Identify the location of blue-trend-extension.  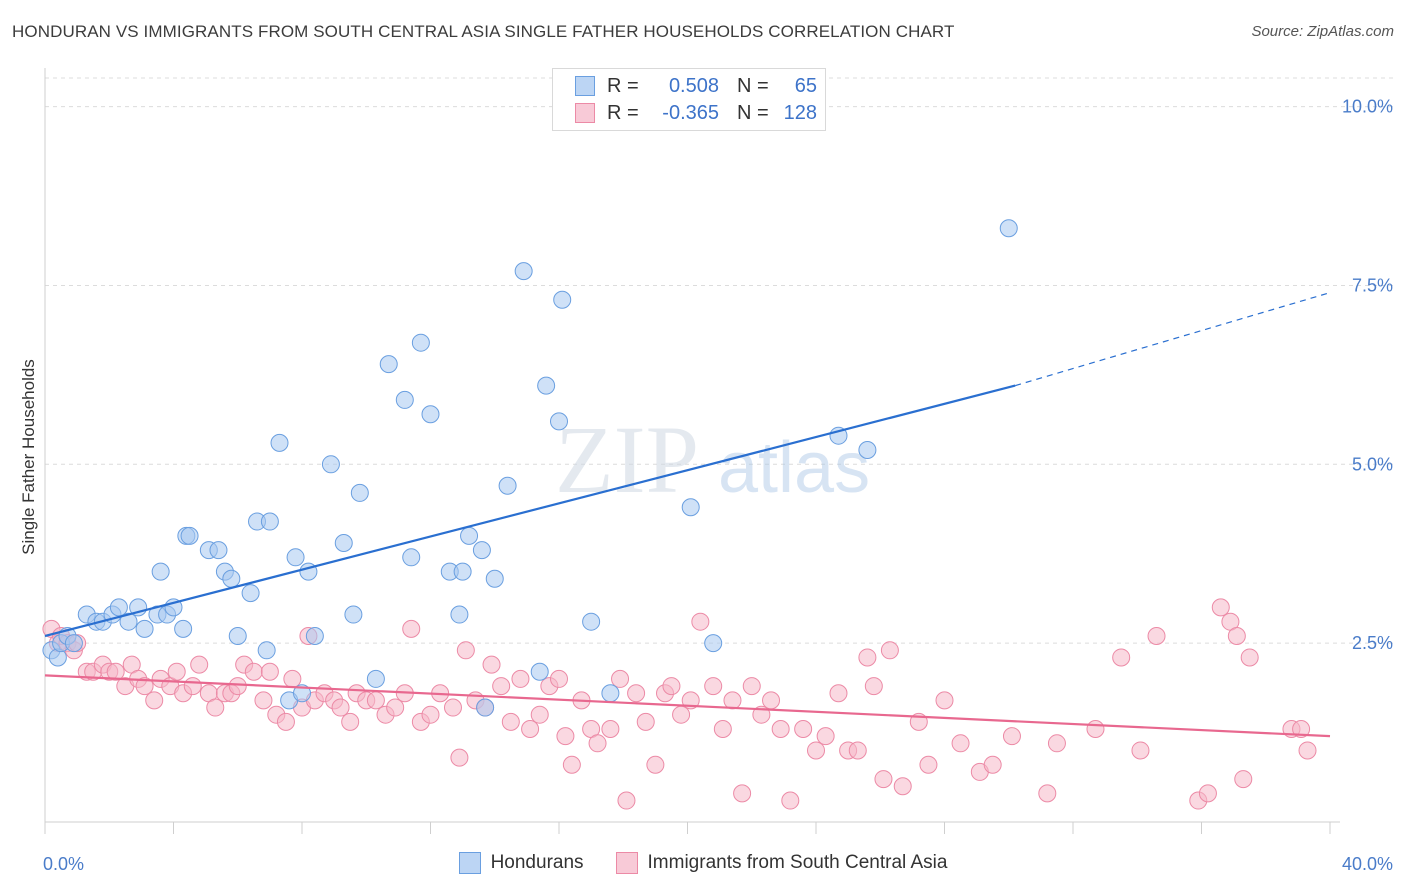
(1173, 339).